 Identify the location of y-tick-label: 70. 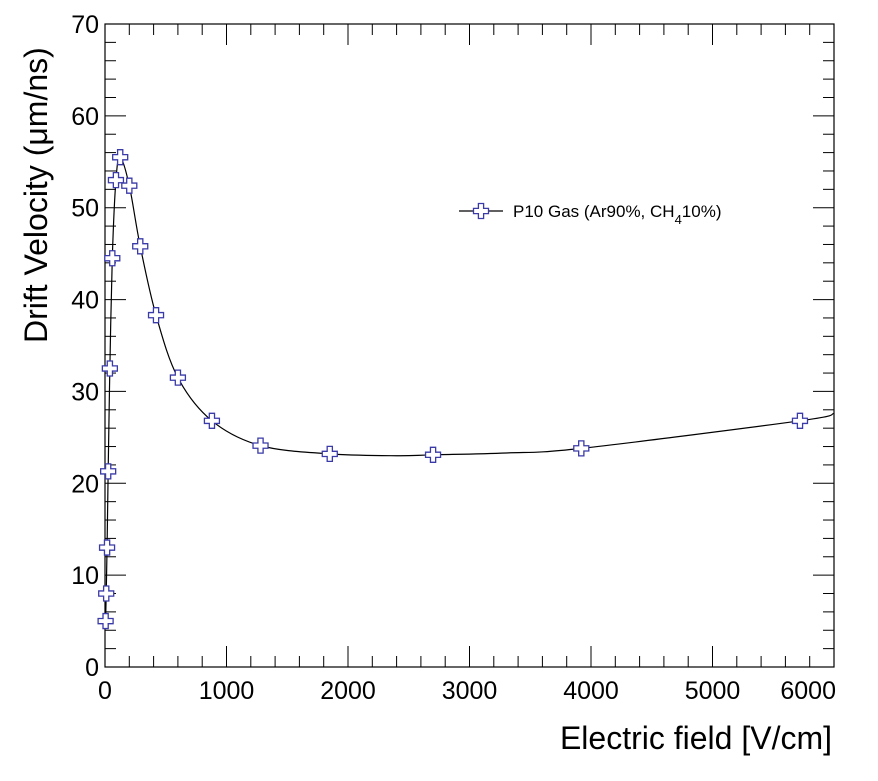
(85, 25).